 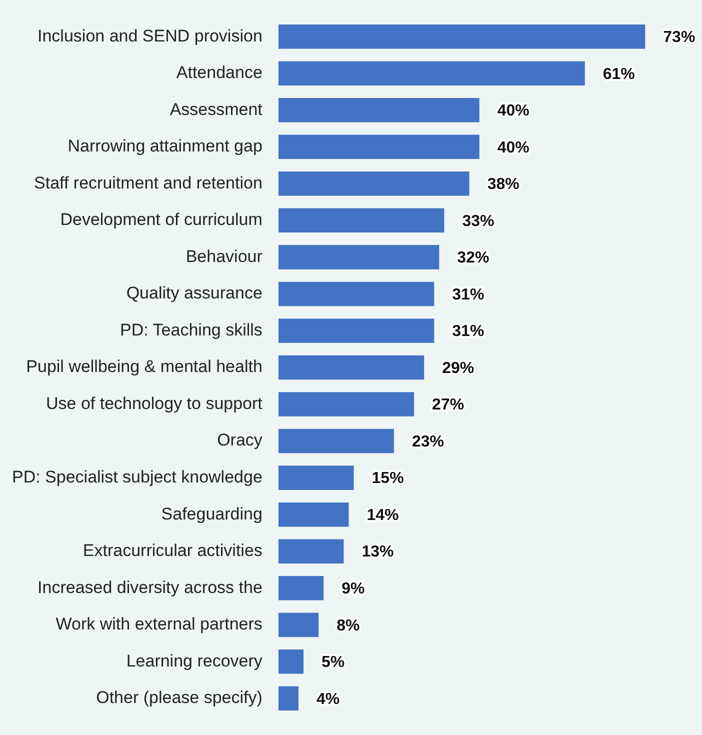 What do you see at coordinates (353, 589) in the screenshot?
I see `data-label: 9%` at bounding box center [353, 589].